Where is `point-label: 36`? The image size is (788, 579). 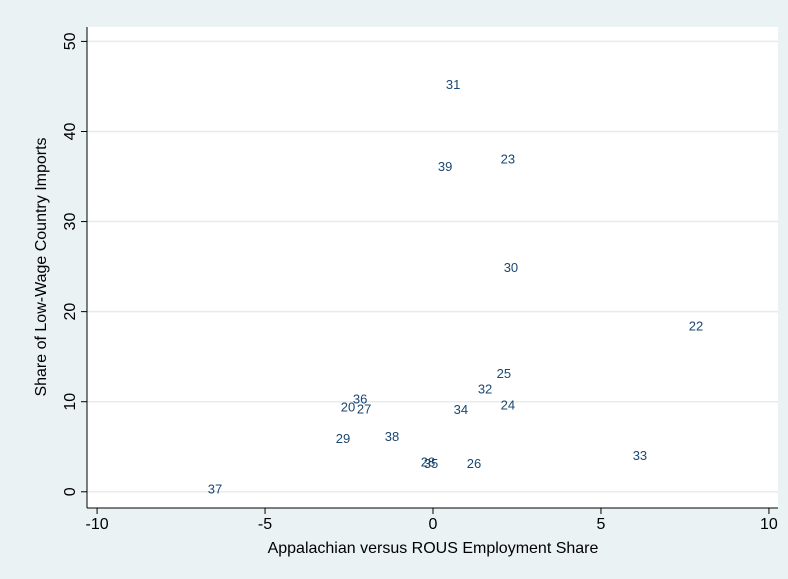 point-label: 36 is located at coordinates (360, 398).